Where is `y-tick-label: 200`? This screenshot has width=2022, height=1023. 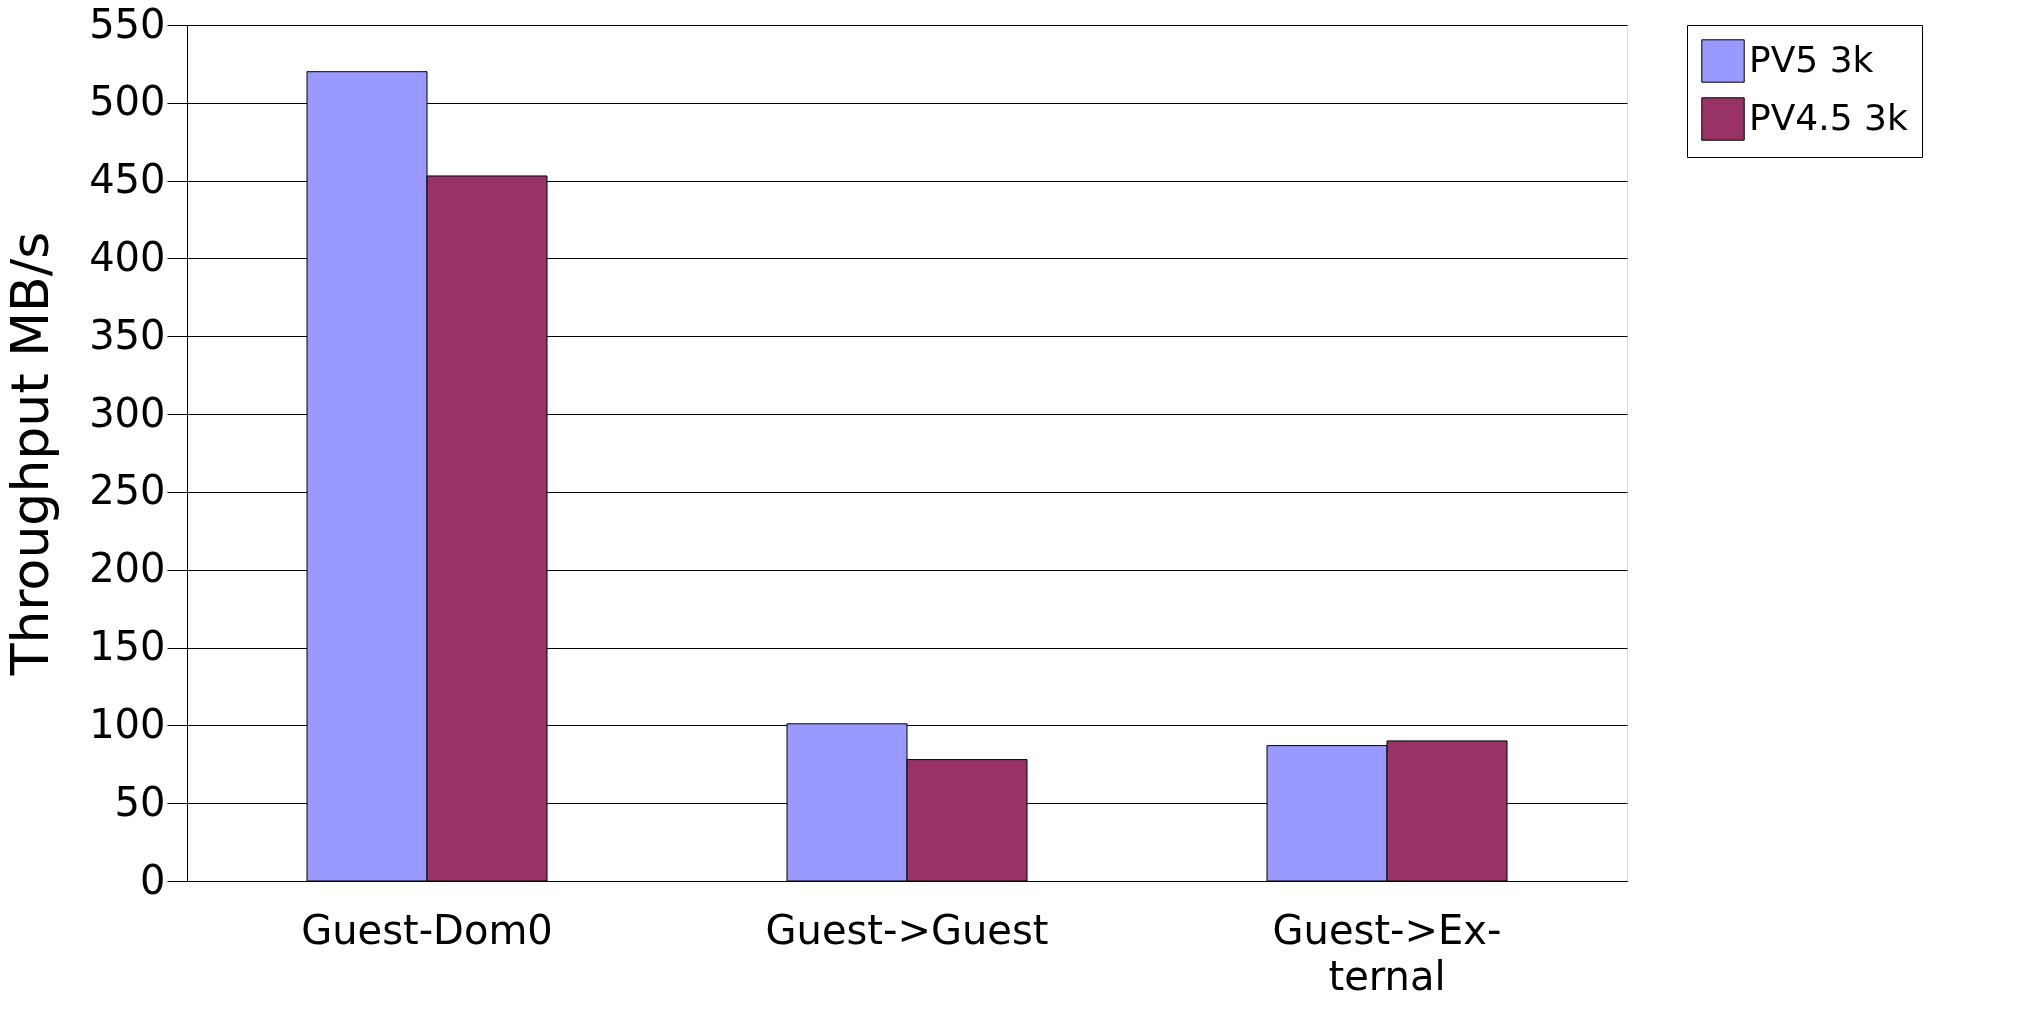 y-tick-label: 200 is located at coordinates (127, 568).